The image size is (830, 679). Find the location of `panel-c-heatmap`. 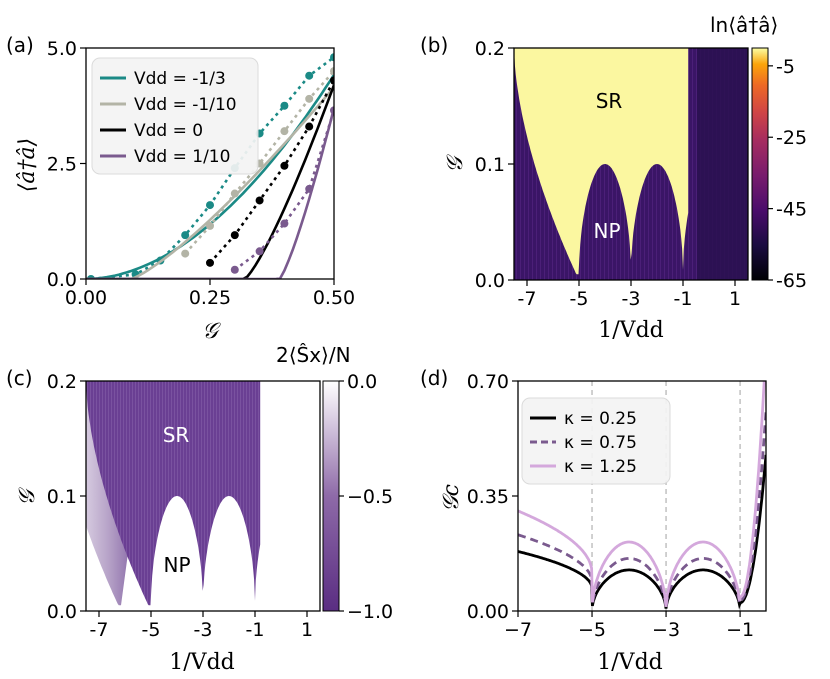

panel-c-heatmap is located at coordinates (203, 496).